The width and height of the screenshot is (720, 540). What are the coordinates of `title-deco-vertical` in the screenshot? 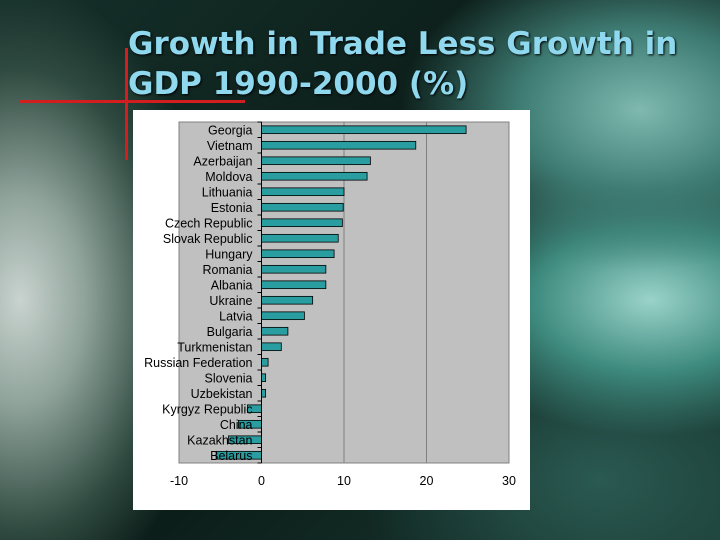 It's located at (126, 104).